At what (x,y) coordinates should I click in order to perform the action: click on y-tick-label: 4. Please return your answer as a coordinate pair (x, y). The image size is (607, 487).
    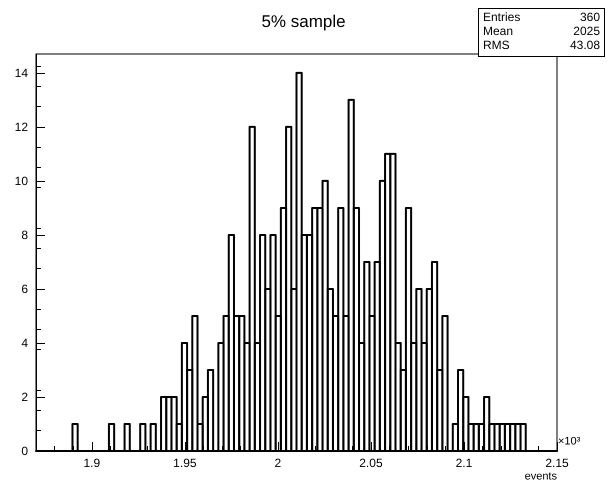
    Looking at the image, I should click on (24, 343).